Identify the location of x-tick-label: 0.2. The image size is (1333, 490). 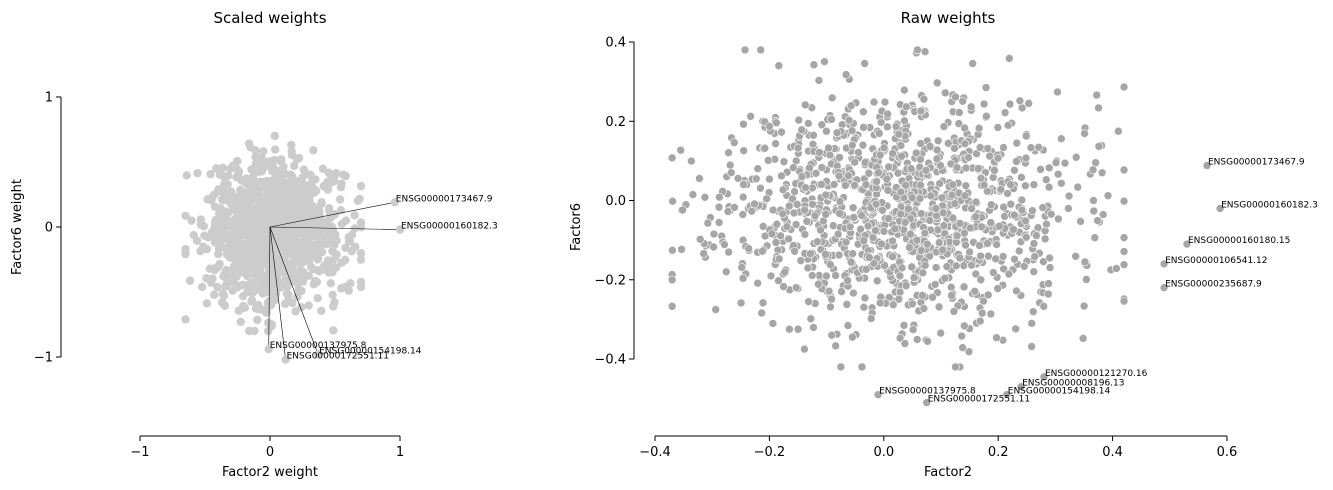
(998, 452).